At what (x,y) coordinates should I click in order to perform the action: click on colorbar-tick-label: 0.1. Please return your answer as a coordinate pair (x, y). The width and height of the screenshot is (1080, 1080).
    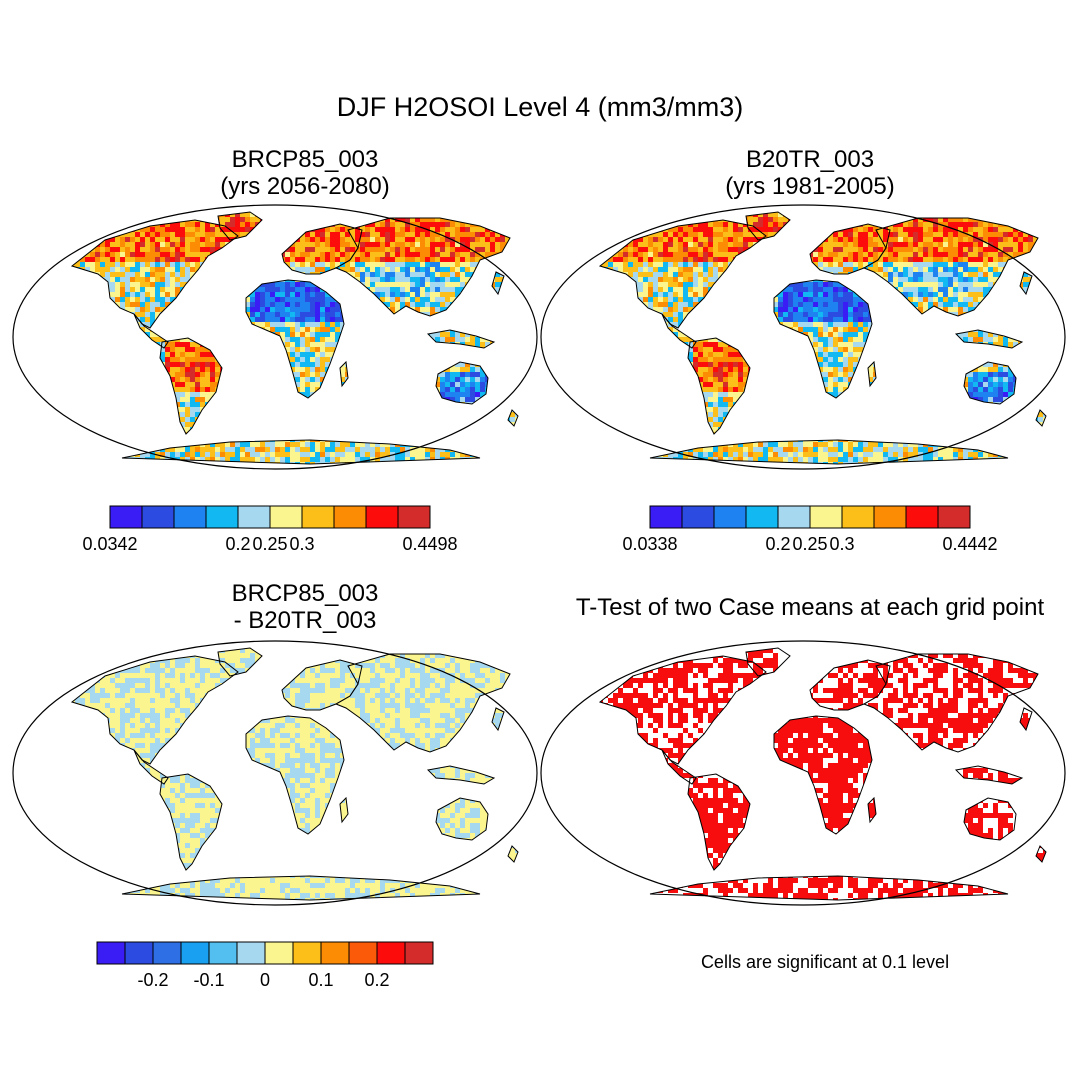
    Looking at the image, I should click on (320, 980).